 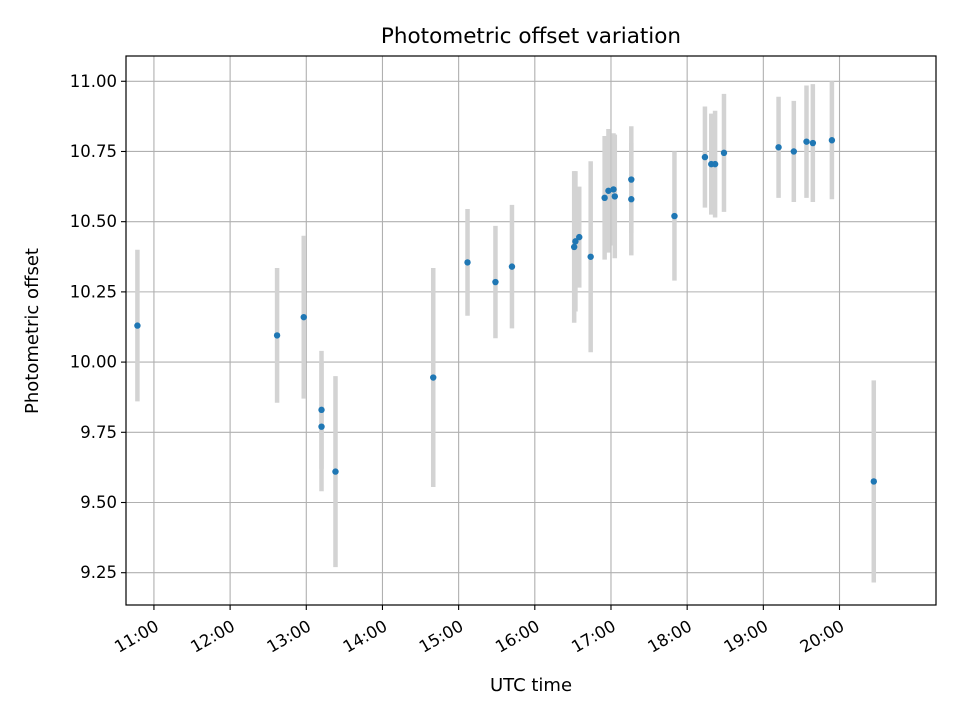 What do you see at coordinates (93, 221) in the screenshot?
I see `y-tick-label: 10.50` at bounding box center [93, 221].